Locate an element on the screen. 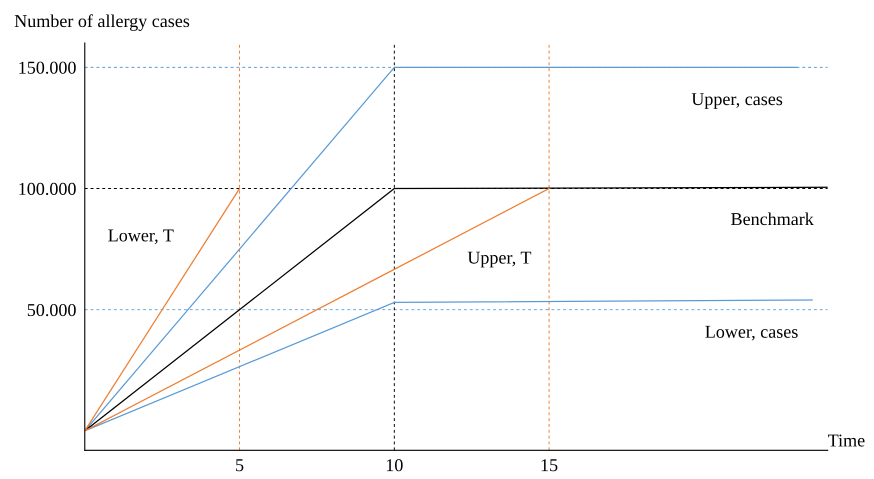 The image size is (874, 479). series-label: Benchmark is located at coordinates (772, 219).